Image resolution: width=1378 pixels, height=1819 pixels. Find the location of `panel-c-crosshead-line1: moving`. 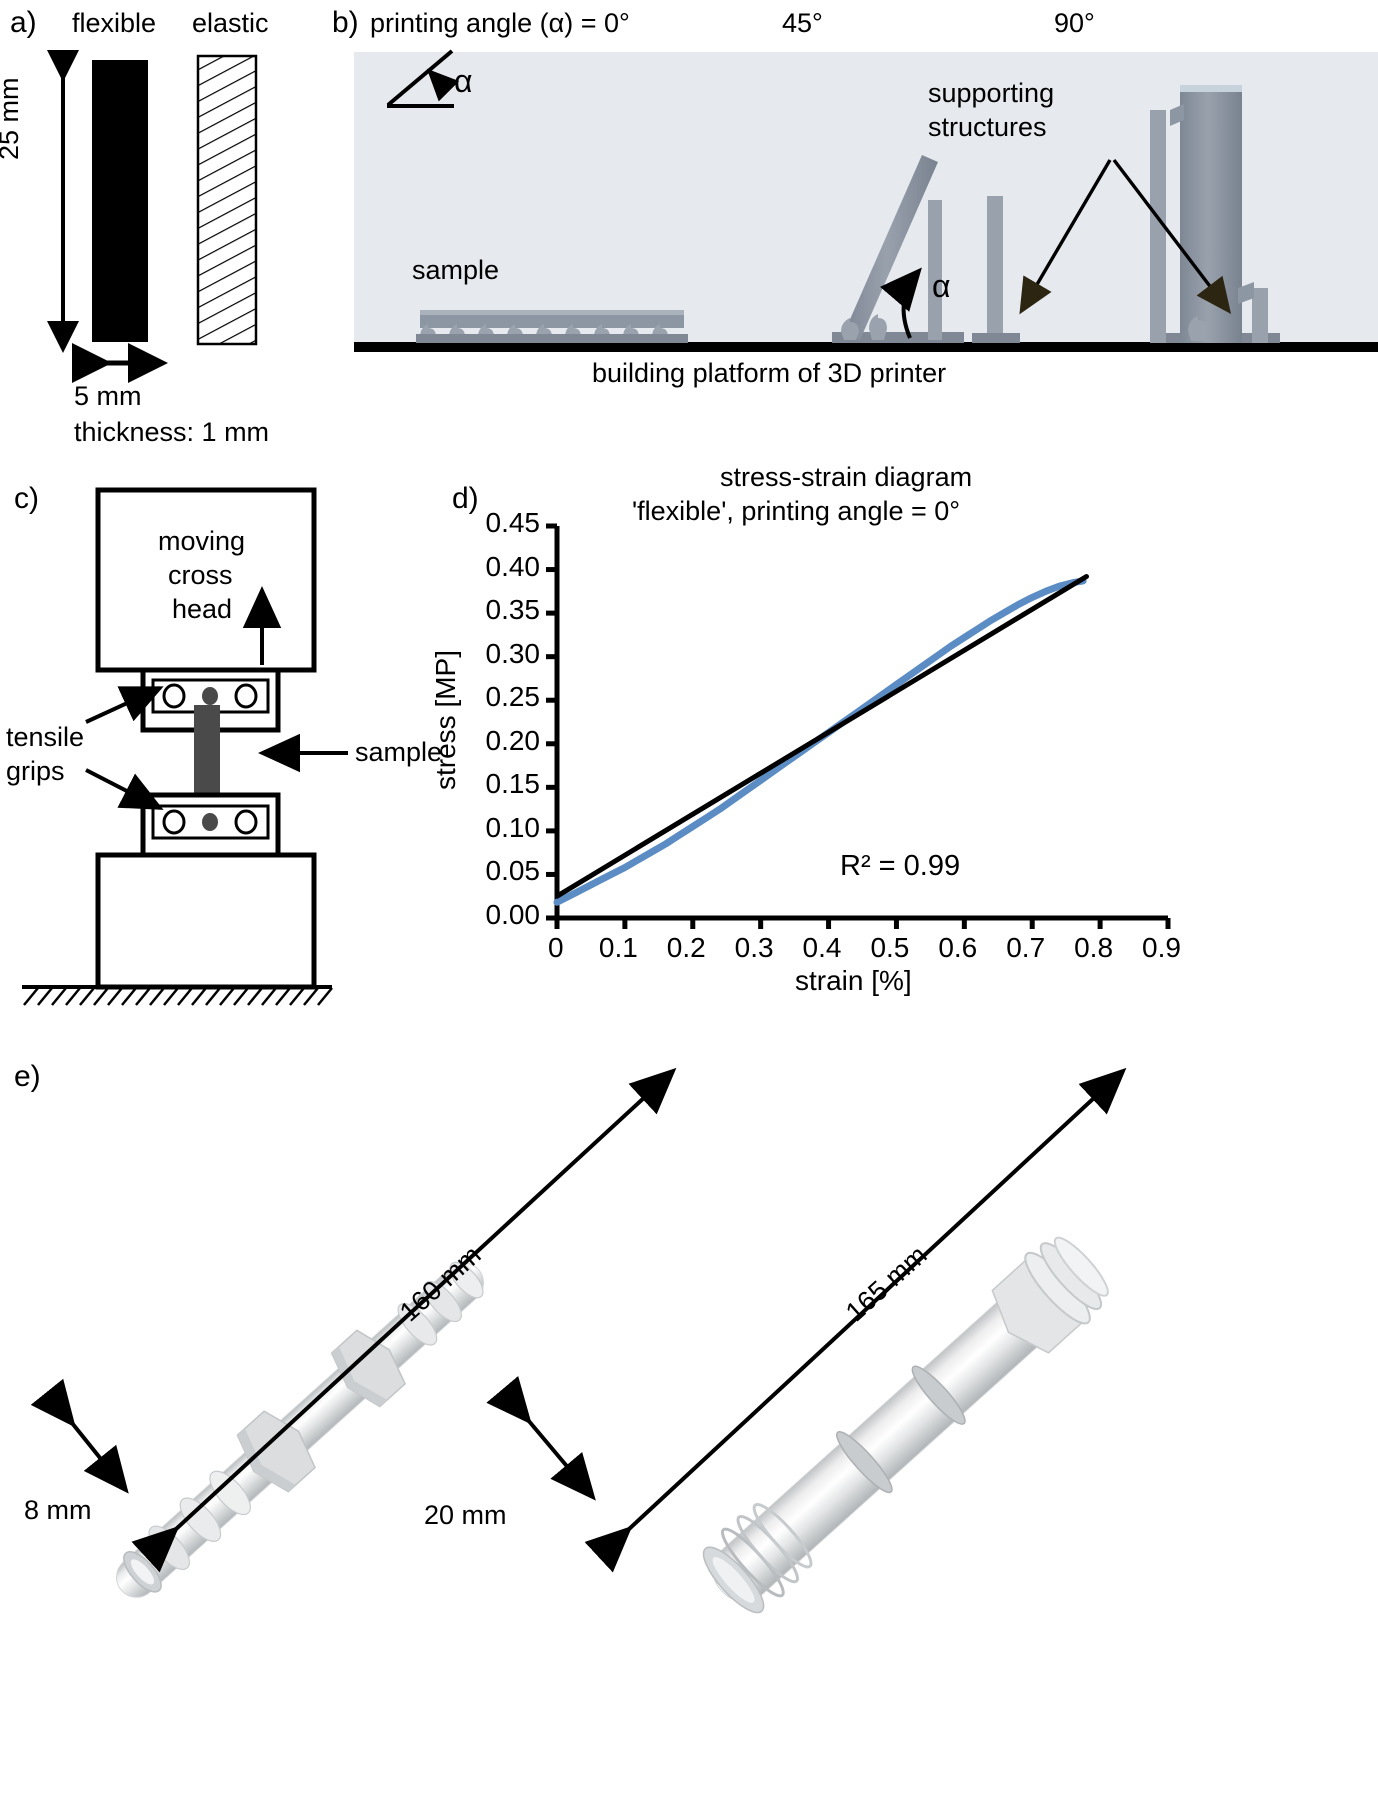

panel-c-crosshead-line1: moving is located at coordinates (202, 541).